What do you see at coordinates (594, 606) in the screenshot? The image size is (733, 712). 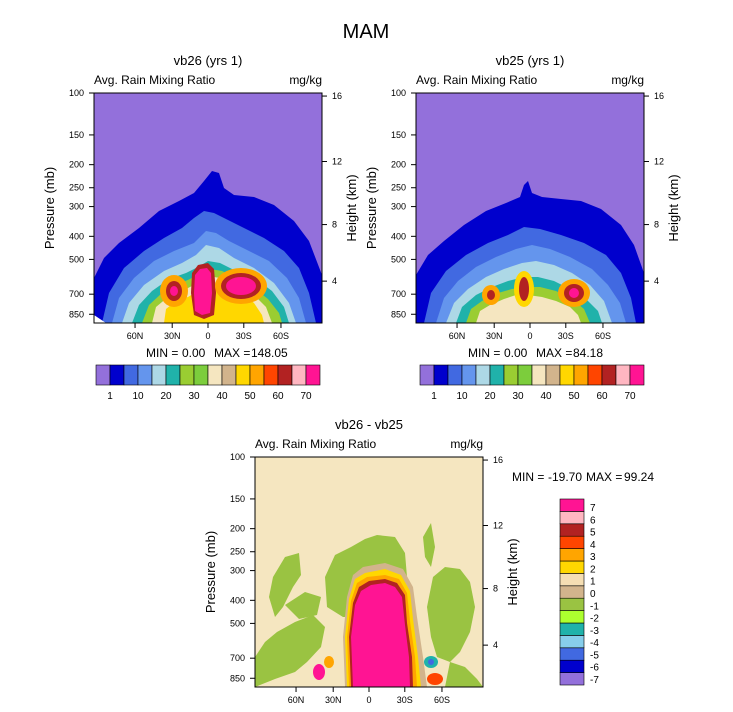 I see `colorbar-label: -1` at bounding box center [594, 606].